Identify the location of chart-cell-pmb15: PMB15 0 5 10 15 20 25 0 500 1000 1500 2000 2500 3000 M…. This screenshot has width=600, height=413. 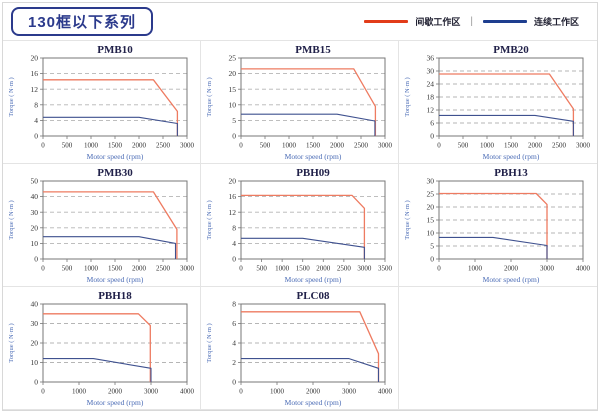
(300, 102).